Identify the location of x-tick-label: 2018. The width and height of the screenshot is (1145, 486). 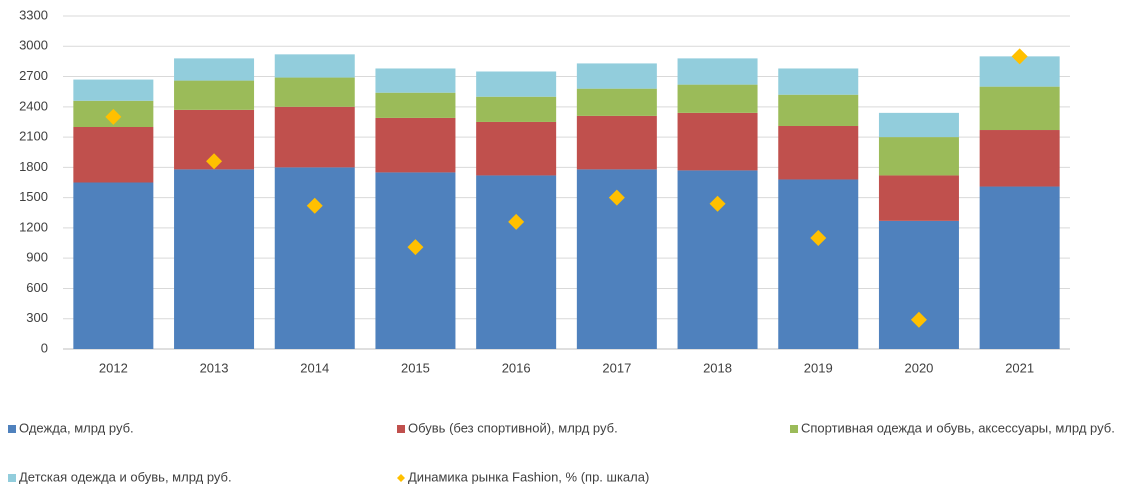
(717, 367).